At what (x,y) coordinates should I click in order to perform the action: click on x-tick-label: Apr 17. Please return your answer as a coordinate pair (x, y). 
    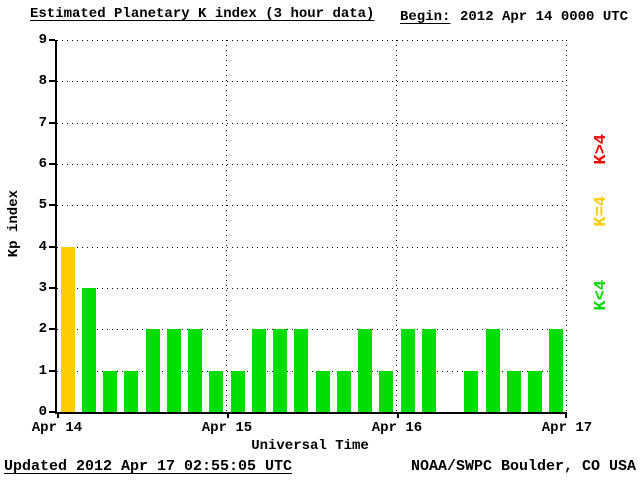
    Looking at the image, I should click on (567, 428).